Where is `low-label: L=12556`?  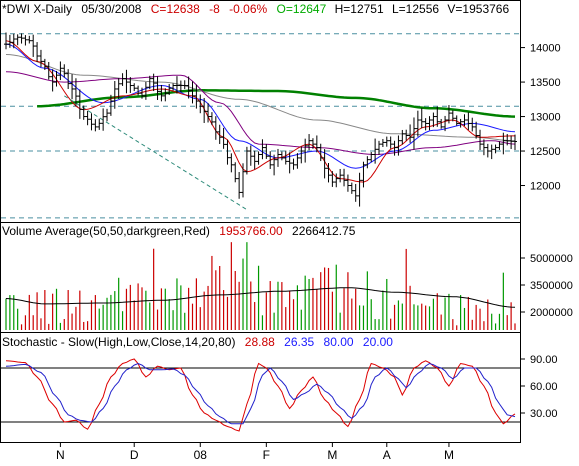
low-label: L=12556 is located at coordinates (415, 9).